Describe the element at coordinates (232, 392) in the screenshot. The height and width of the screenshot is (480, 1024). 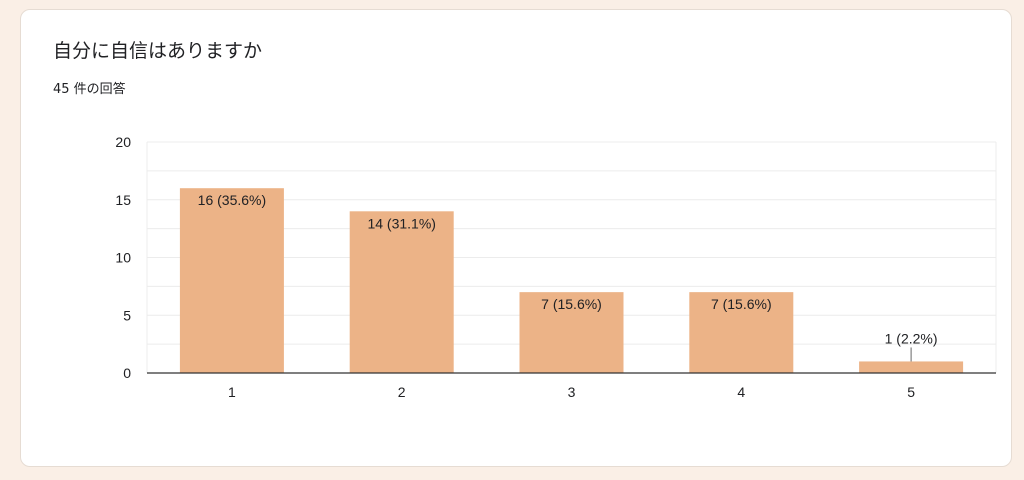
I see `x-tick-label: 1` at that location.